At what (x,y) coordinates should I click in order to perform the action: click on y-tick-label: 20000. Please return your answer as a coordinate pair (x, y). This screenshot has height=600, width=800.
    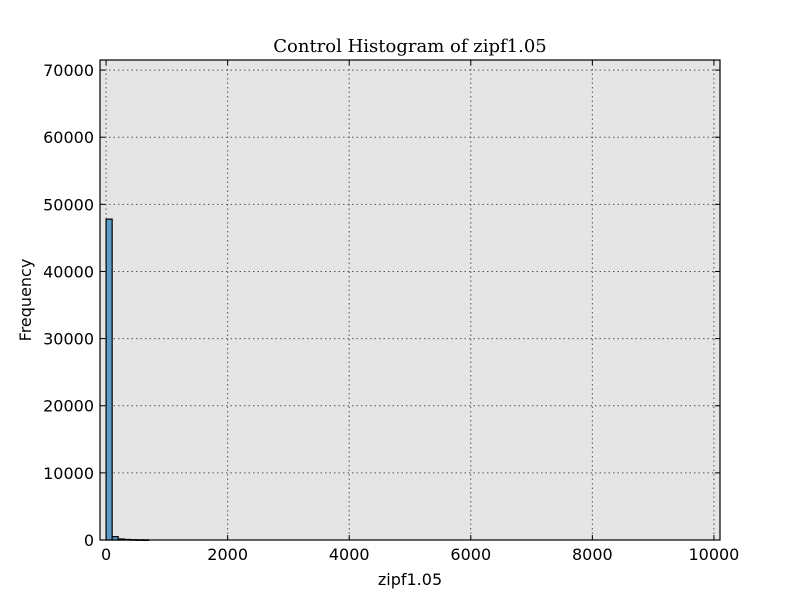
    Looking at the image, I should click on (68, 406).